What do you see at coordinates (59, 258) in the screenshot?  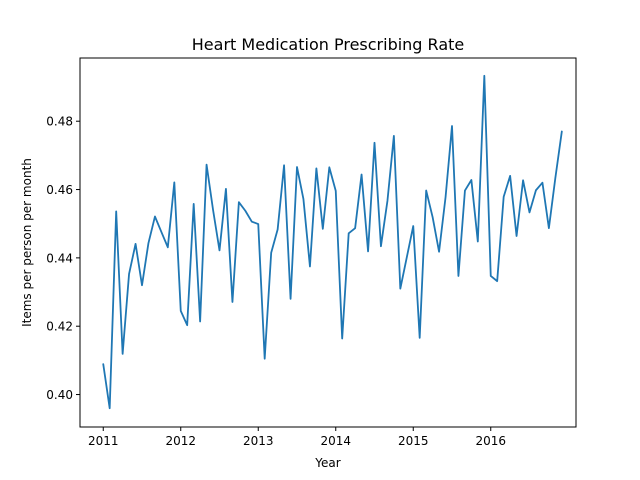 I see `y-tick-label: 0.44` at bounding box center [59, 258].